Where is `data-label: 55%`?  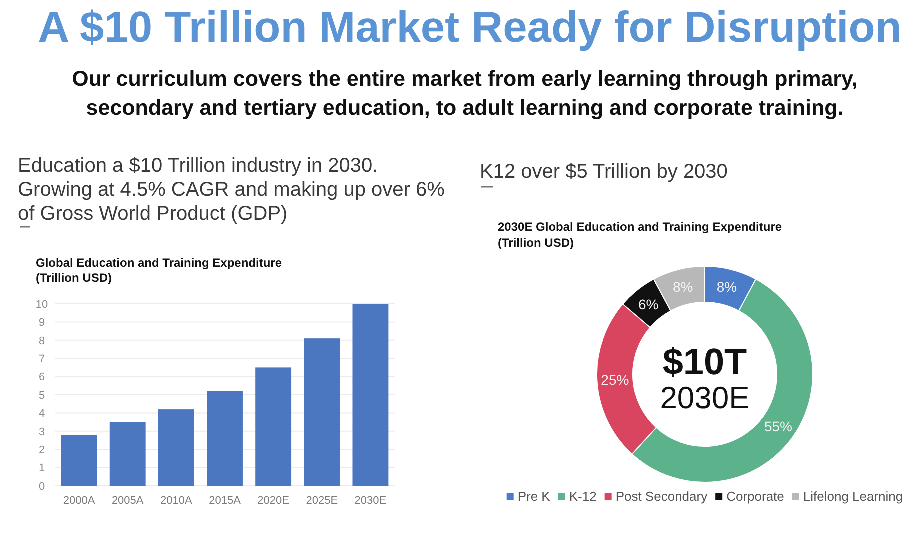 data-label: 55% is located at coordinates (778, 426).